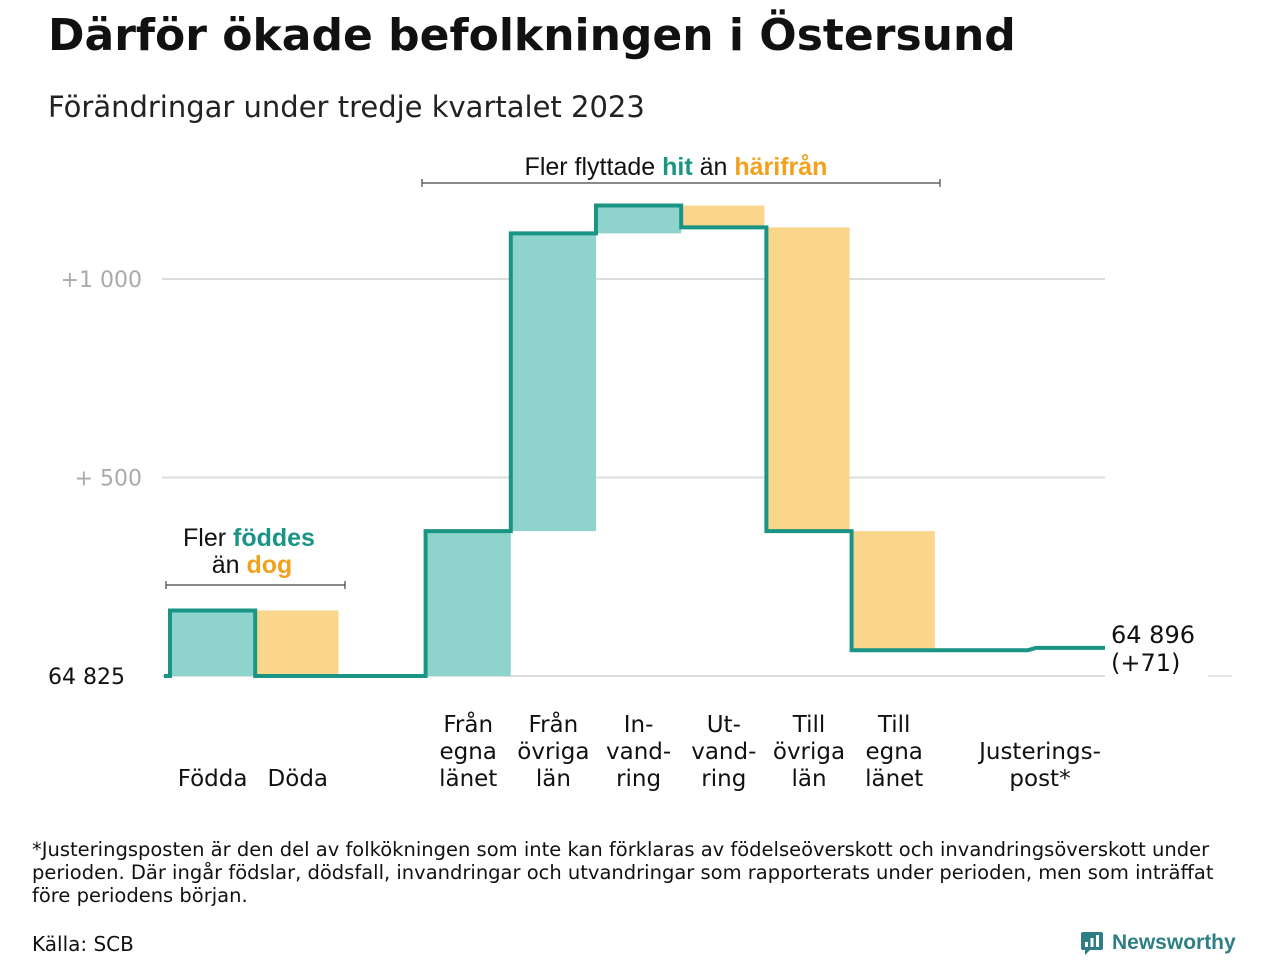 Image resolution: width=1280 pixels, height=960 pixels. I want to click on x-category-label: Till egna länet, so click(894, 752).